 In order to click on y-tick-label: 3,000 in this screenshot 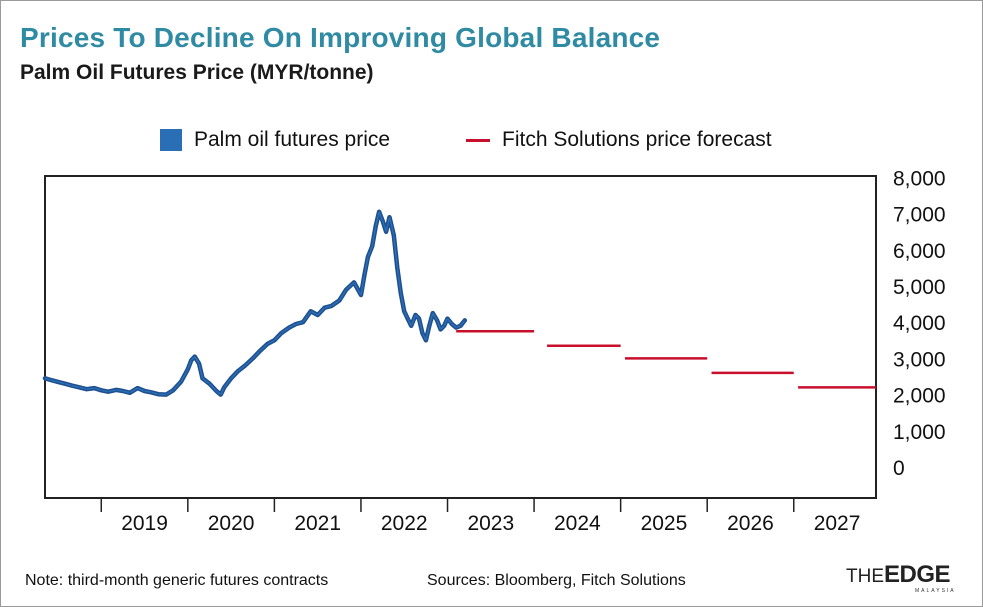, I will do `click(919, 359)`.